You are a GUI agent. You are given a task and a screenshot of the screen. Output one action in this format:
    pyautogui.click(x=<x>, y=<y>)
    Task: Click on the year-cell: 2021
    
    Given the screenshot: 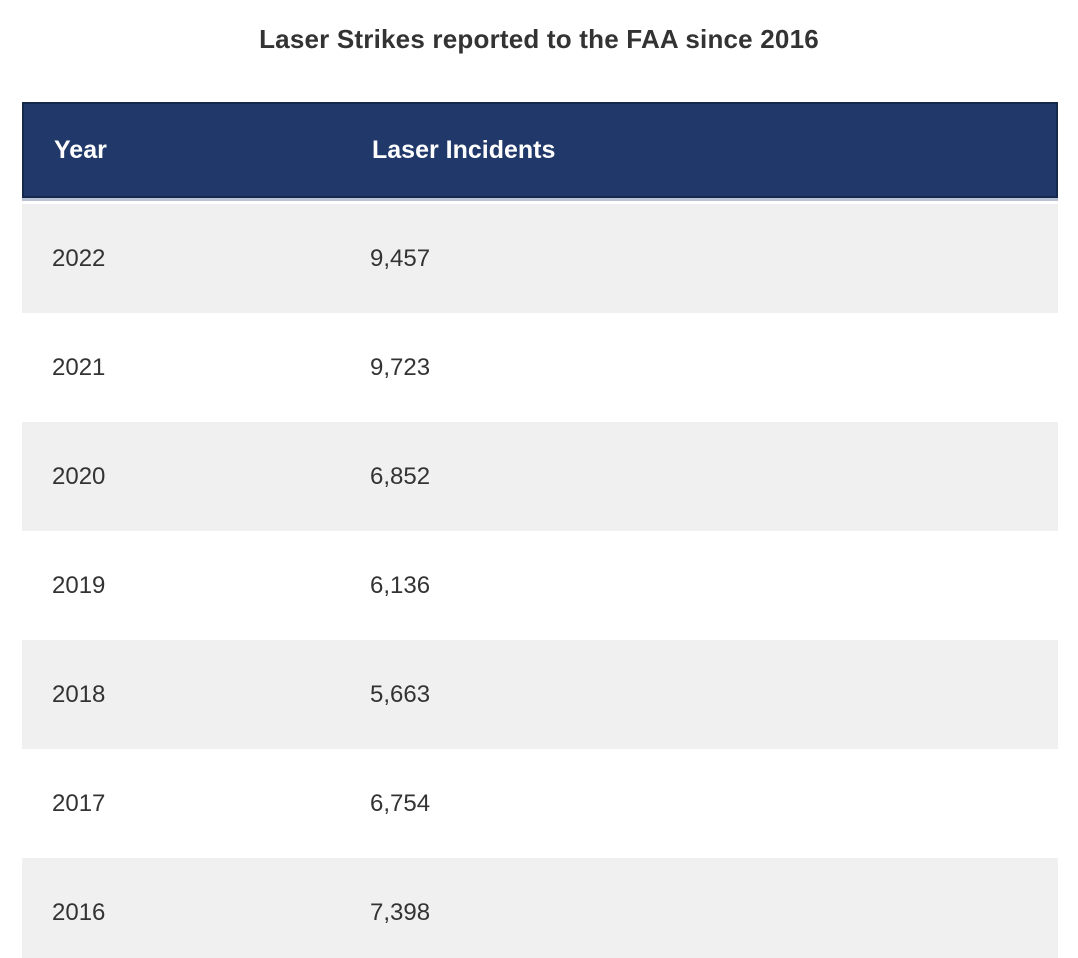 What is the action you would take?
    pyautogui.click(x=79, y=367)
    